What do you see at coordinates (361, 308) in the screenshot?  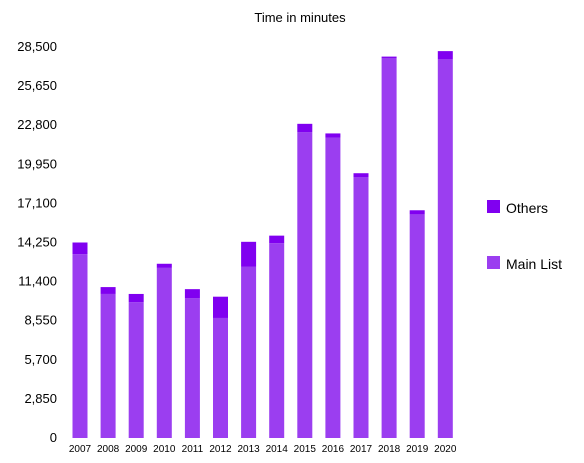 I see `bar-main-list-2017` at bounding box center [361, 308].